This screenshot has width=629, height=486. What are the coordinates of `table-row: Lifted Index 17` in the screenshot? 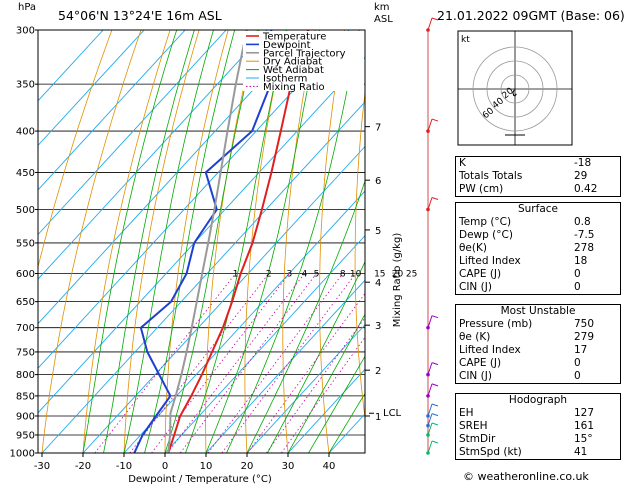 It's located at (538, 350).